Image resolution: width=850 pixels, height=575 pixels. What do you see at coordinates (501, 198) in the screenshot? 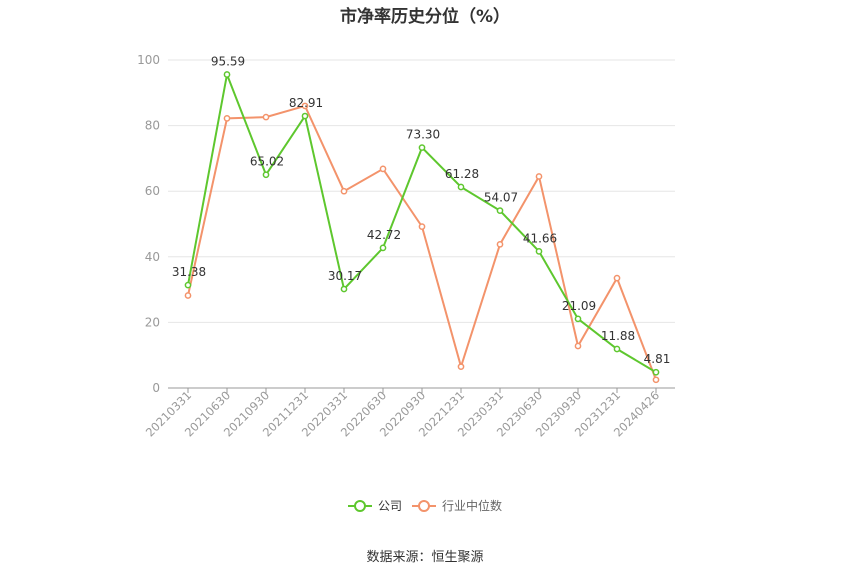
I see `data-label: 54.07` at bounding box center [501, 198].